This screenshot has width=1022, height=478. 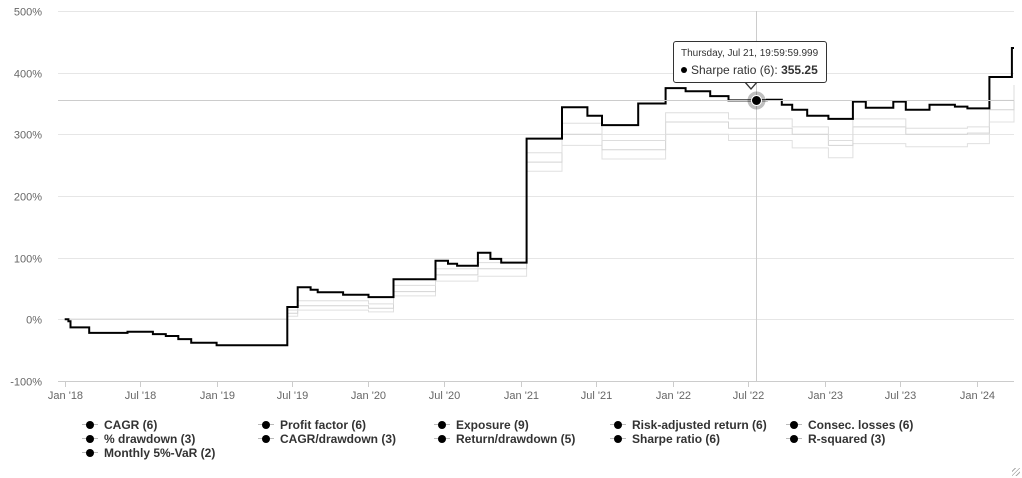 I want to click on tooltip-series-label: Sharpe ratio (6):, so click(x=734, y=70).